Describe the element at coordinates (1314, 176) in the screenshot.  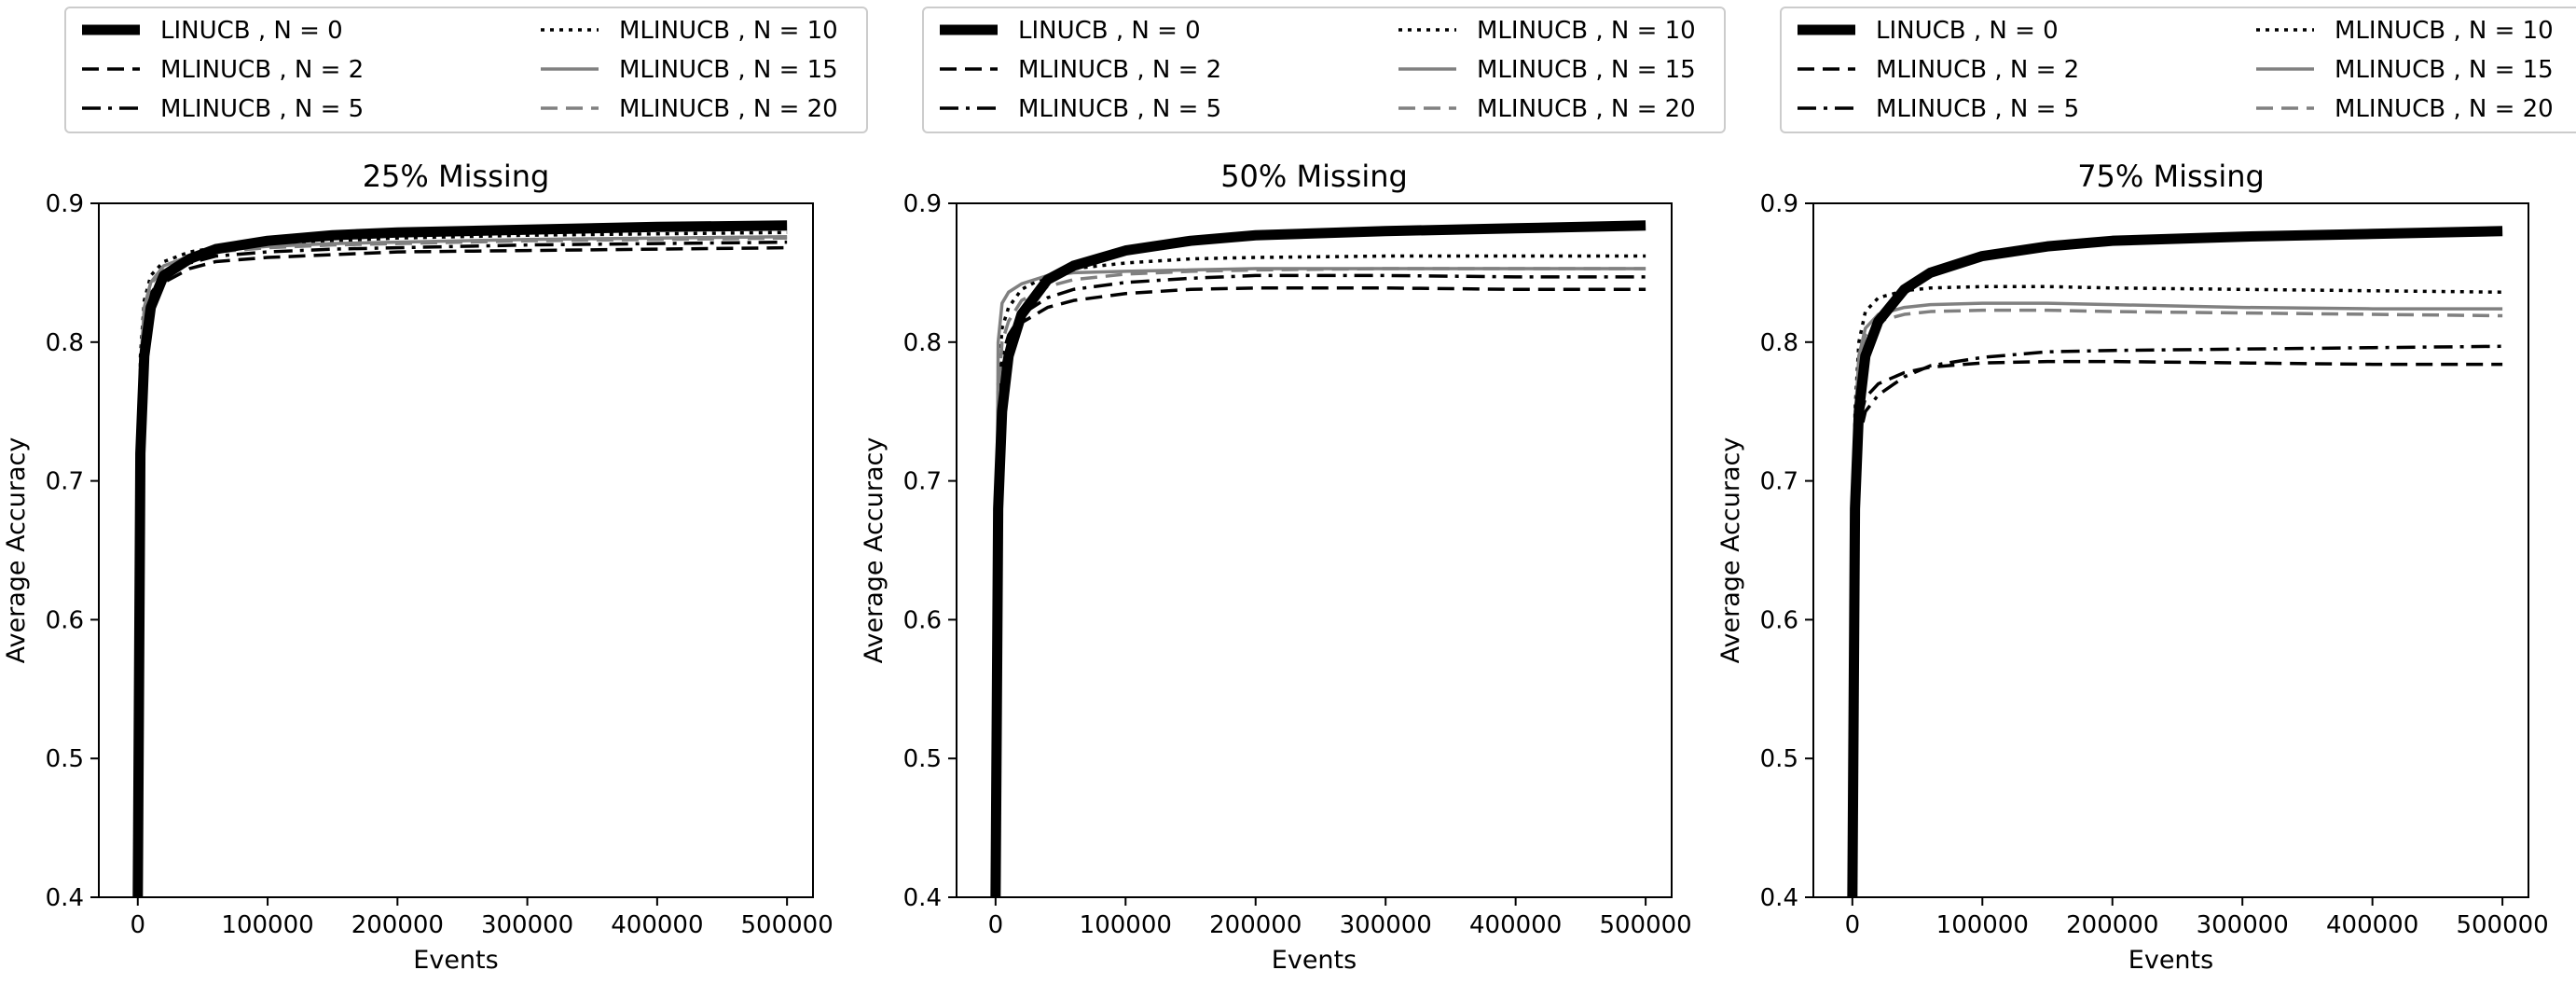
I see `chart-title: 50% Missing` at that location.